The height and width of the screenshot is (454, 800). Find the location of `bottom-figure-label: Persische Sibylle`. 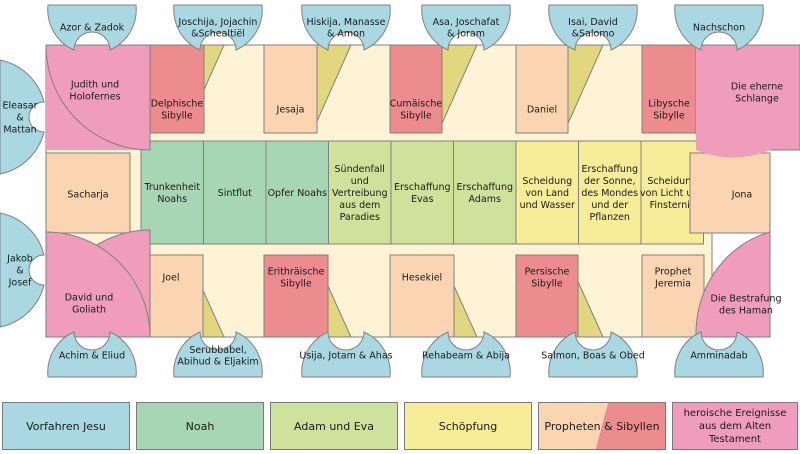

bottom-figure-label: Persische Sibylle is located at coordinates (547, 278).